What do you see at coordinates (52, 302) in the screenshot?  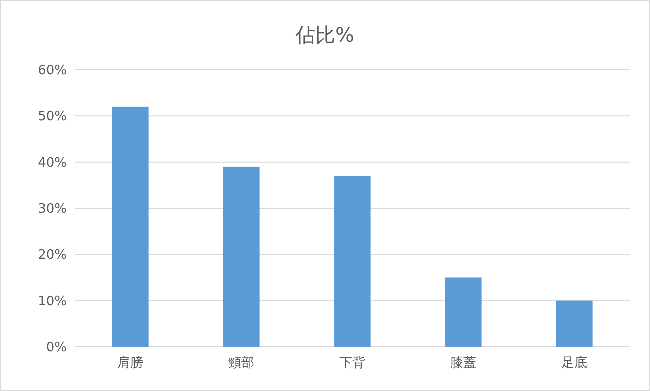 I see `y-tick-label: 10%` at bounding box center [52, 302].